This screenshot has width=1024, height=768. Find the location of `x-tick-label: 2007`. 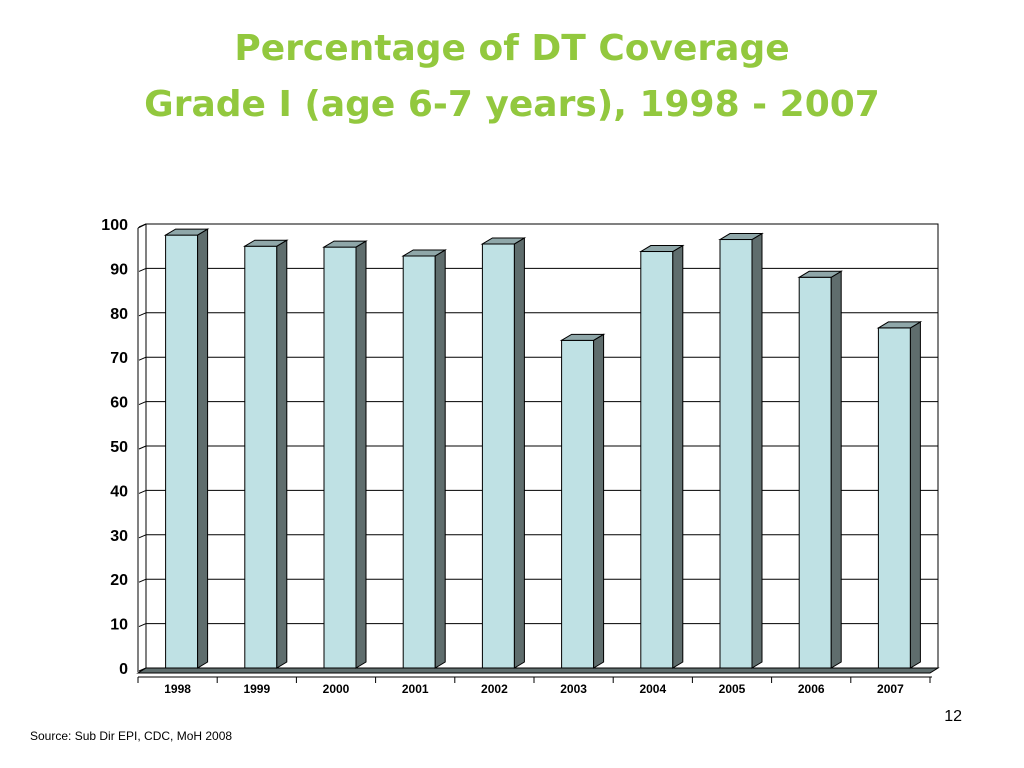

x-tick-label: 2007 is located at coordinates (890, 689).